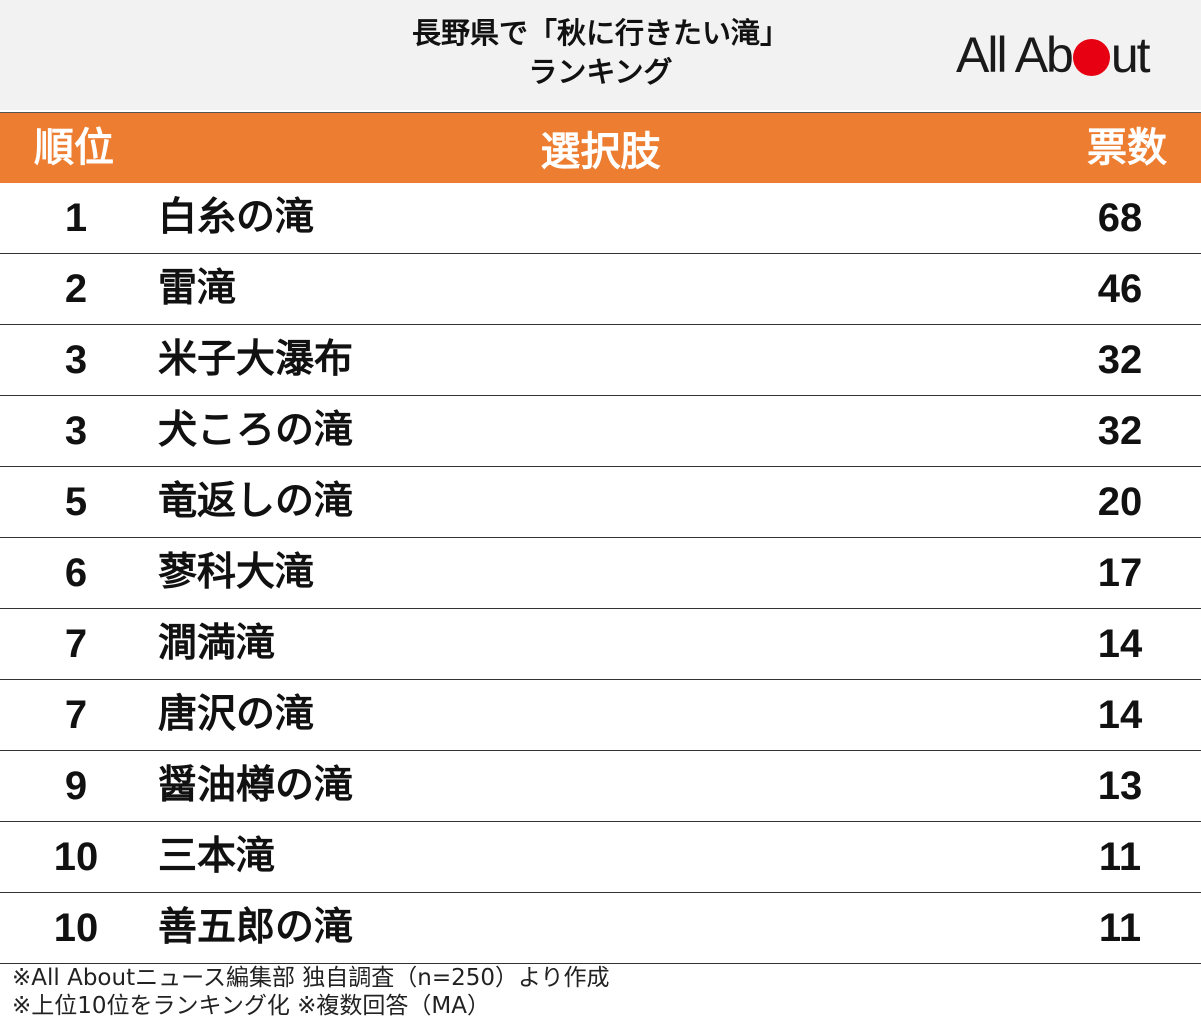 This screenshot has height=1033, width=1201. What do you see at coordinates (1120, 573) in the screenshot?
I see `votes-cell: 17` at bounding box center [1120, 573].